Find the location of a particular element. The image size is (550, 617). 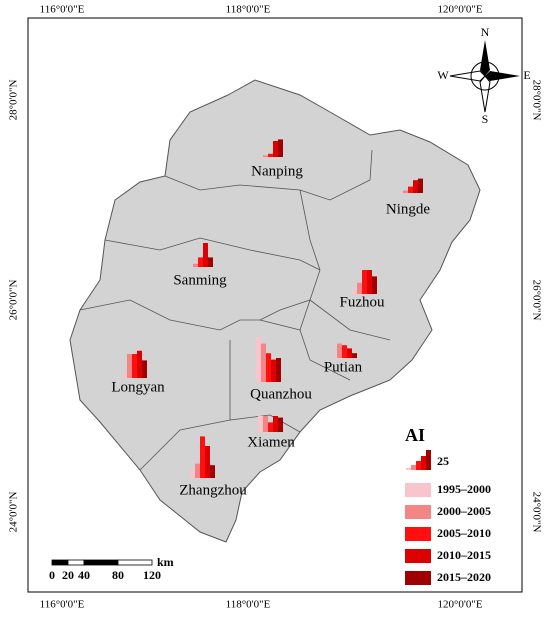

compass-letter: W is located at coordinates (443, 75).